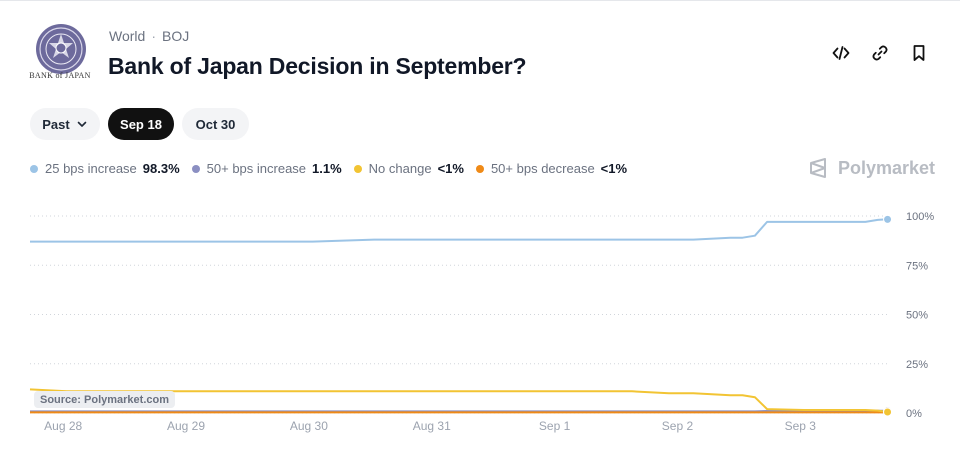 This screenshot has height=452, width=960. I want to click on chevron-down-icon, so click(82, 124).